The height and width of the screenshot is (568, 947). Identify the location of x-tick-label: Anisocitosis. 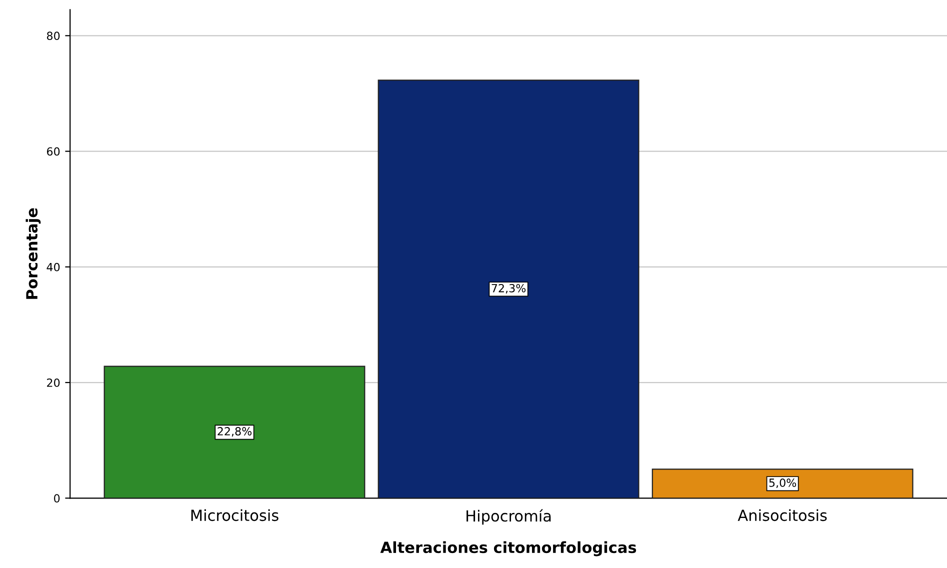
(782, 515).